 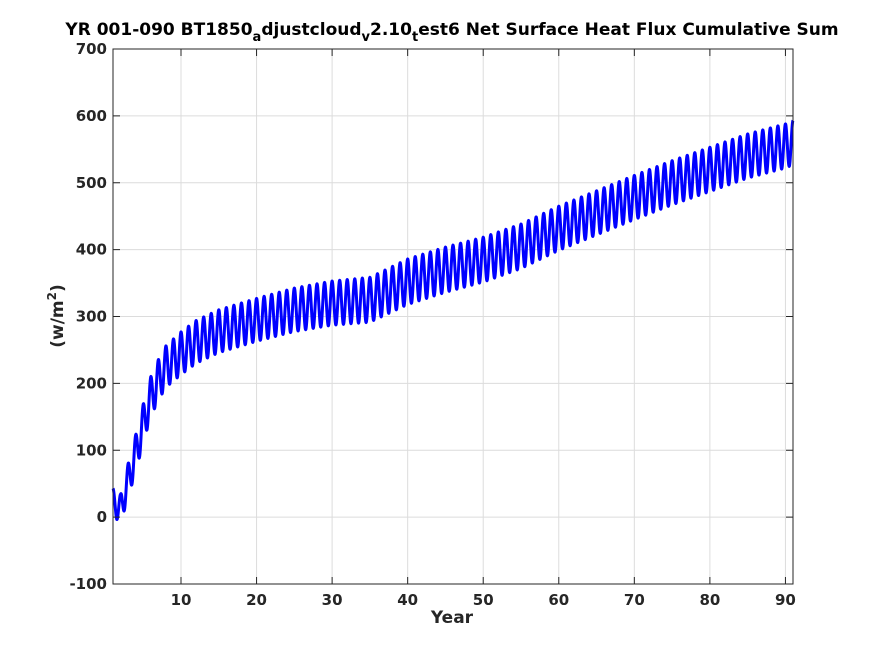 What do you see at coordinates (181, 600) in the screenshot?
I see `x-tick-label: 10` at bounding box center [181, 600].